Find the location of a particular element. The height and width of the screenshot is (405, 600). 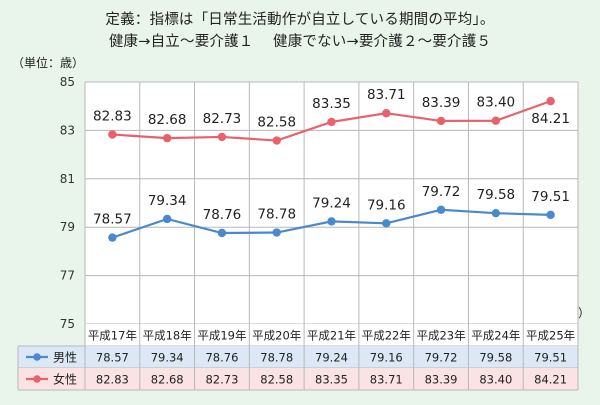

data-label: 79.58 is located at coordinates (496, 195).